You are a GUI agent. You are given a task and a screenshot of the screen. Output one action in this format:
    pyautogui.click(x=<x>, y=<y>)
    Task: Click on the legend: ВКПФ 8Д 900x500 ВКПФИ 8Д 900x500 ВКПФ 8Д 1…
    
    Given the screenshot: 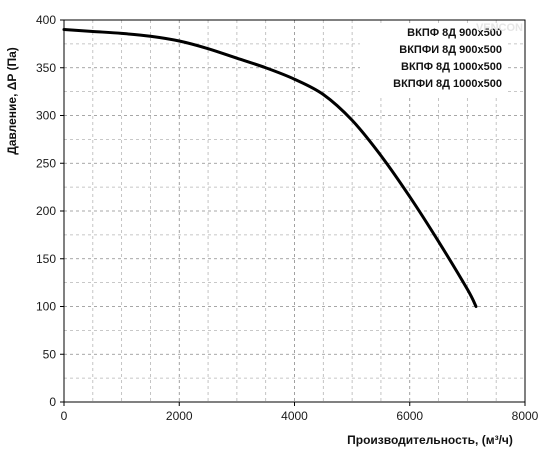 What is the action you would take?
    pyautogui.click(x=433, y=59)
    